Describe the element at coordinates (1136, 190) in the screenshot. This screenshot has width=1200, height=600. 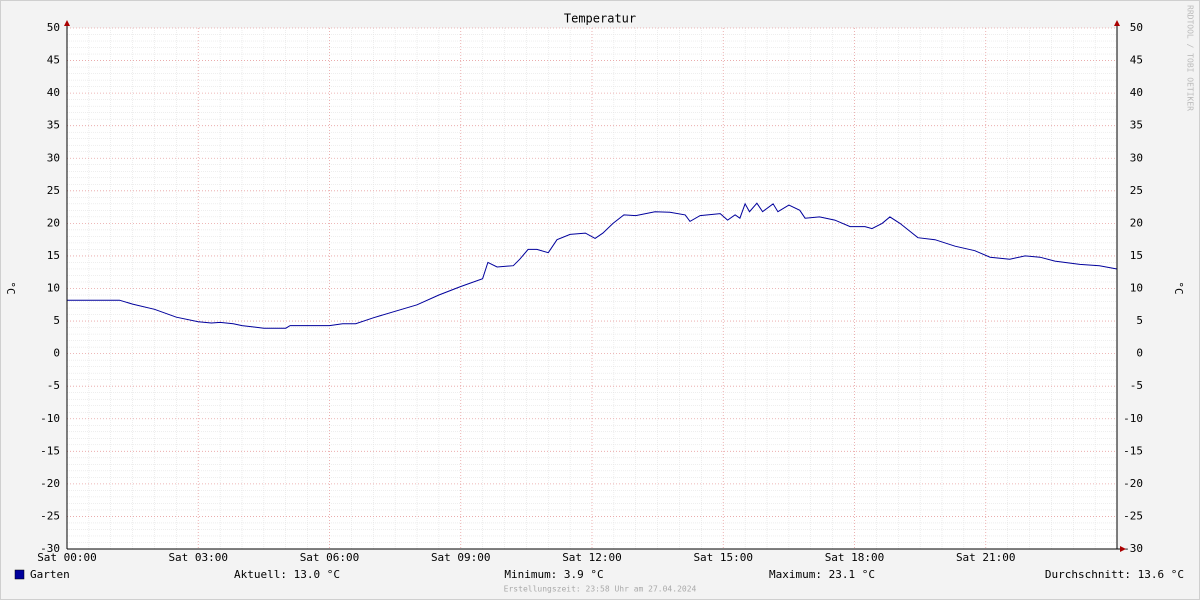
I see `y2-tick-label: 25` at that location.